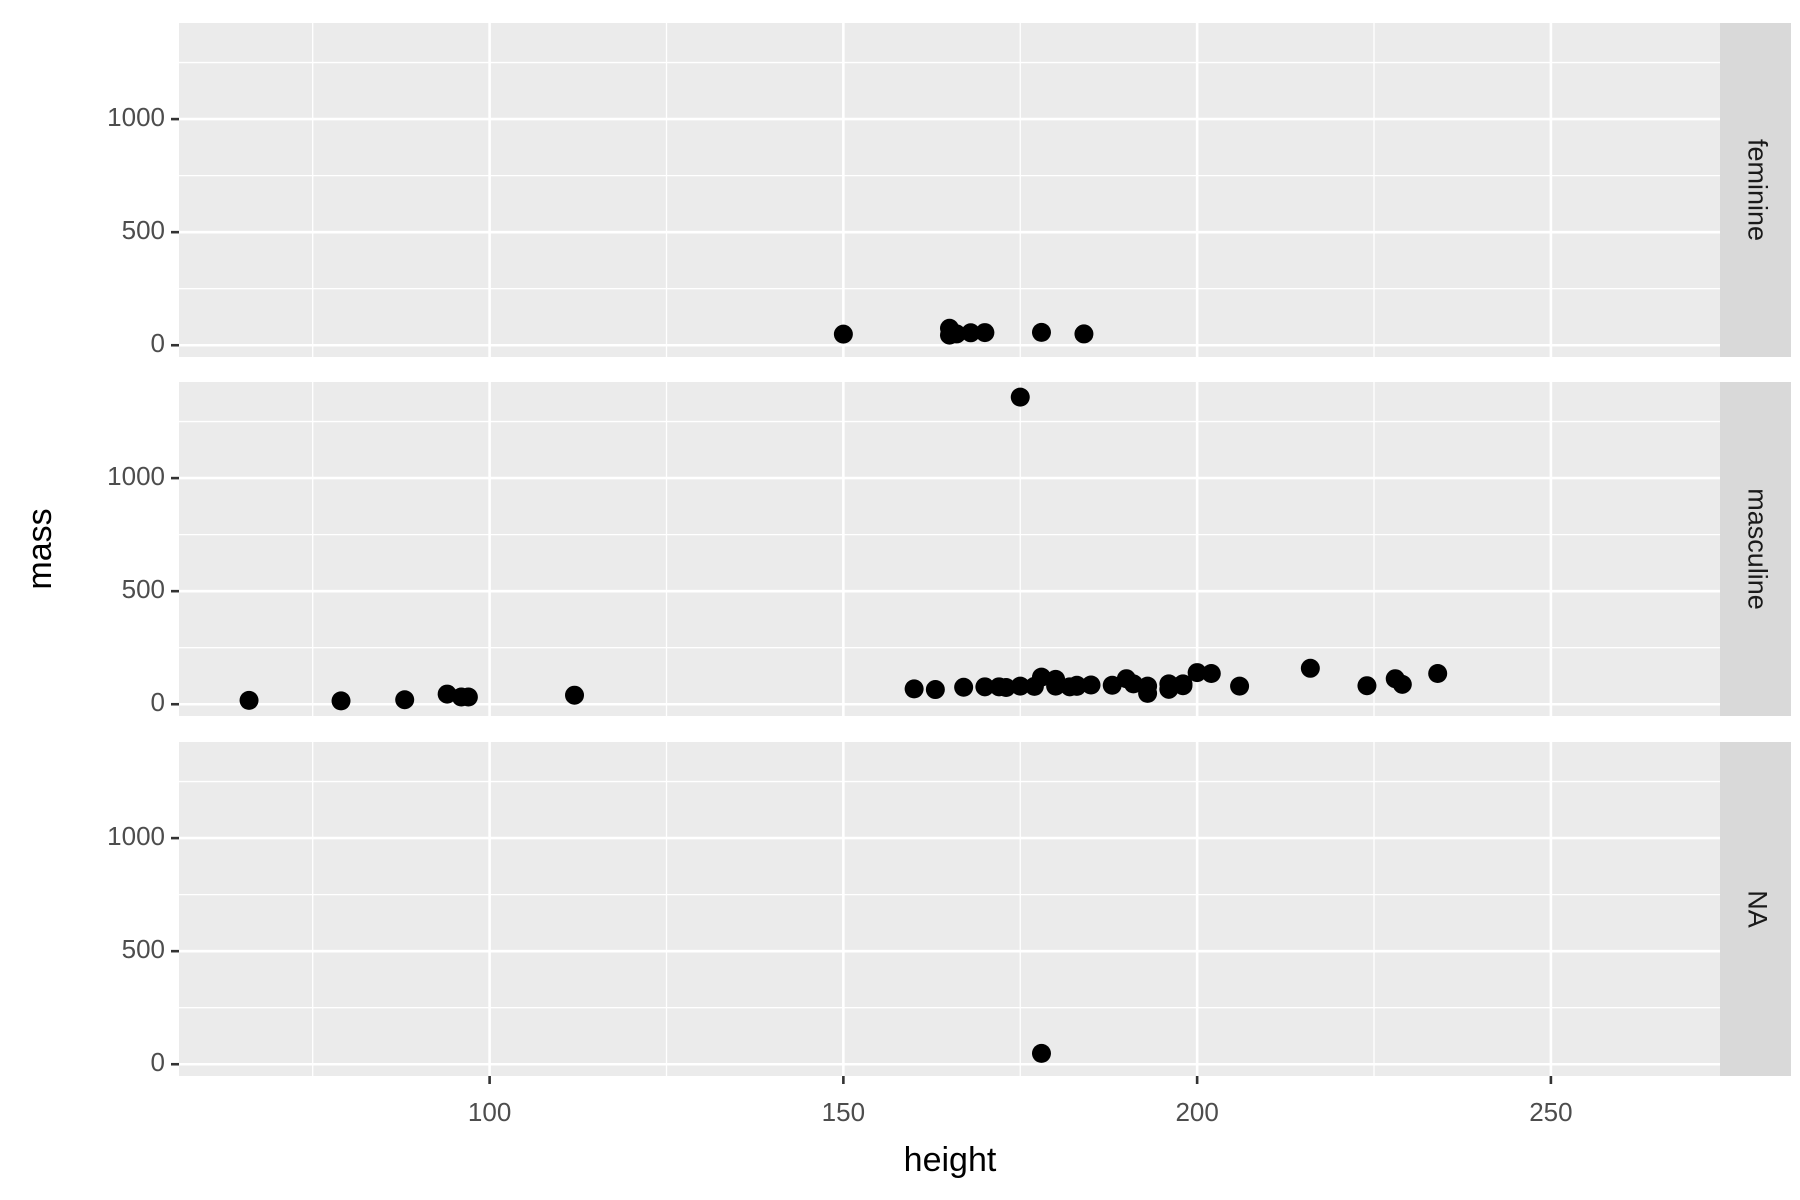 The height and width of the screenshot is (1200, 1800). Describe the element at coordinates (843, 1112) in the screenshot. I see `x-tick-label: 150` at that location.